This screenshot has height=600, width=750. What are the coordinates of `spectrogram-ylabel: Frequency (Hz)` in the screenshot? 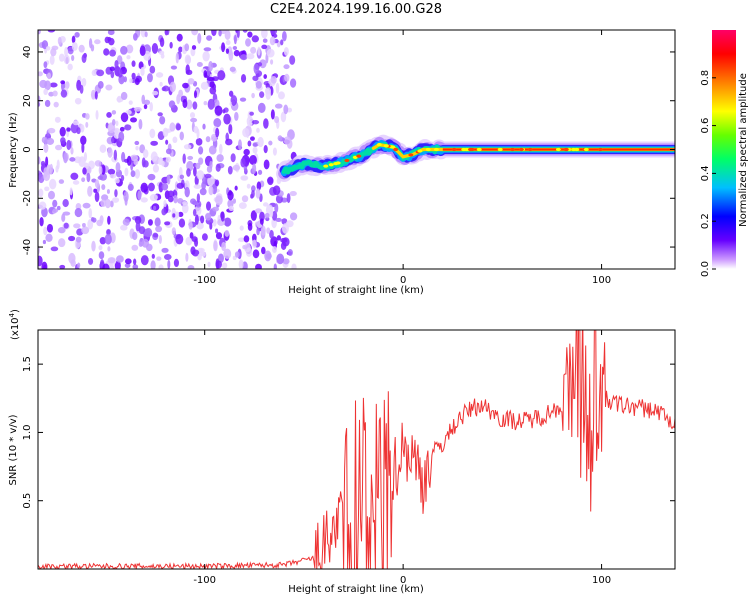 It's located at (13, 150).